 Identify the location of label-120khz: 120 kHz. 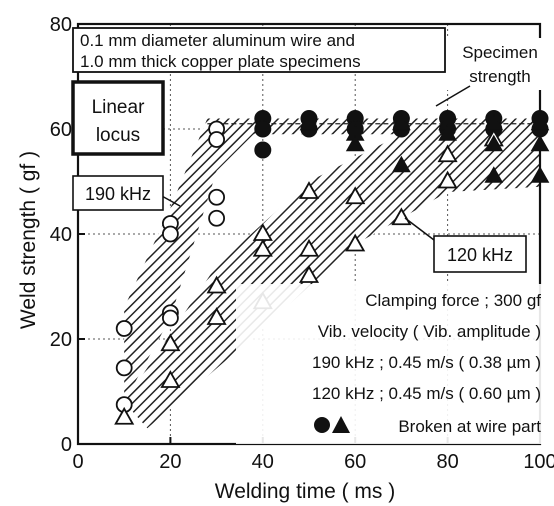
(465, 245).